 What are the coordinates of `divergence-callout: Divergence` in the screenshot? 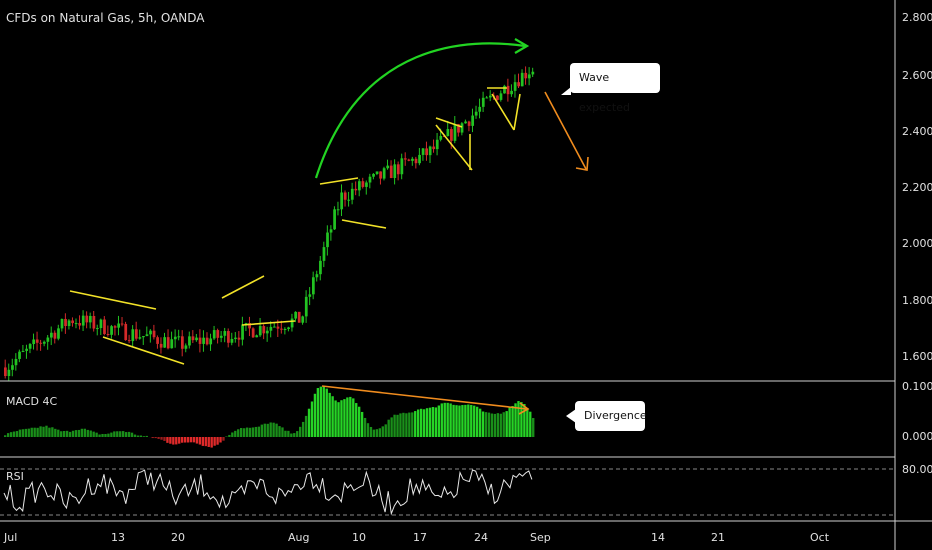 It's located at (606, 416).